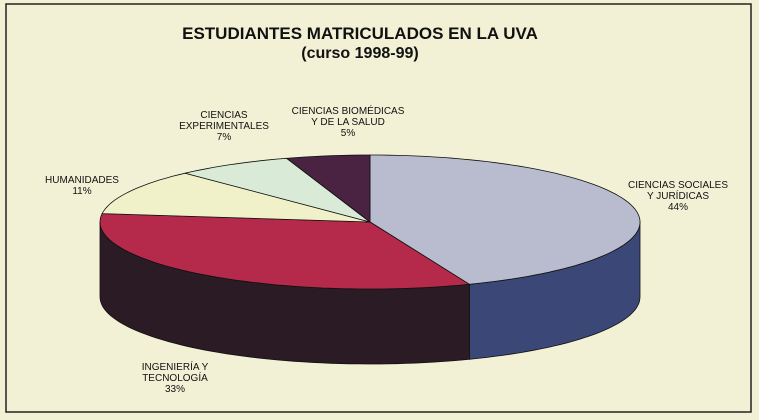 The height and width of the screenshot is (420, 759). What do you see at coordinates (82, 191) in the screenshot?
I see `slice-value-label: 11%` at bounding box center [82, 191].